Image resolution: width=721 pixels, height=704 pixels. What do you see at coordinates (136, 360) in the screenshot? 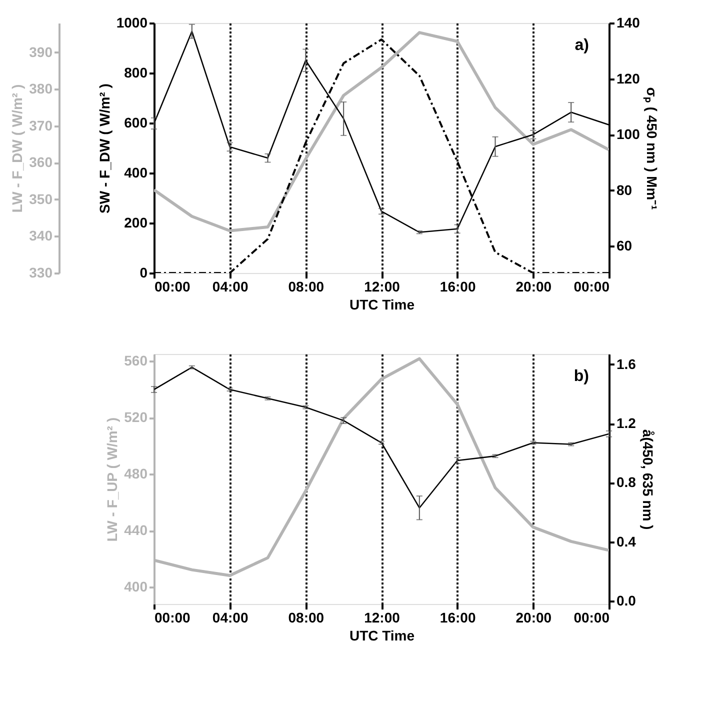
I see `y-tick-label: 560` at bounding box center [136, 360].